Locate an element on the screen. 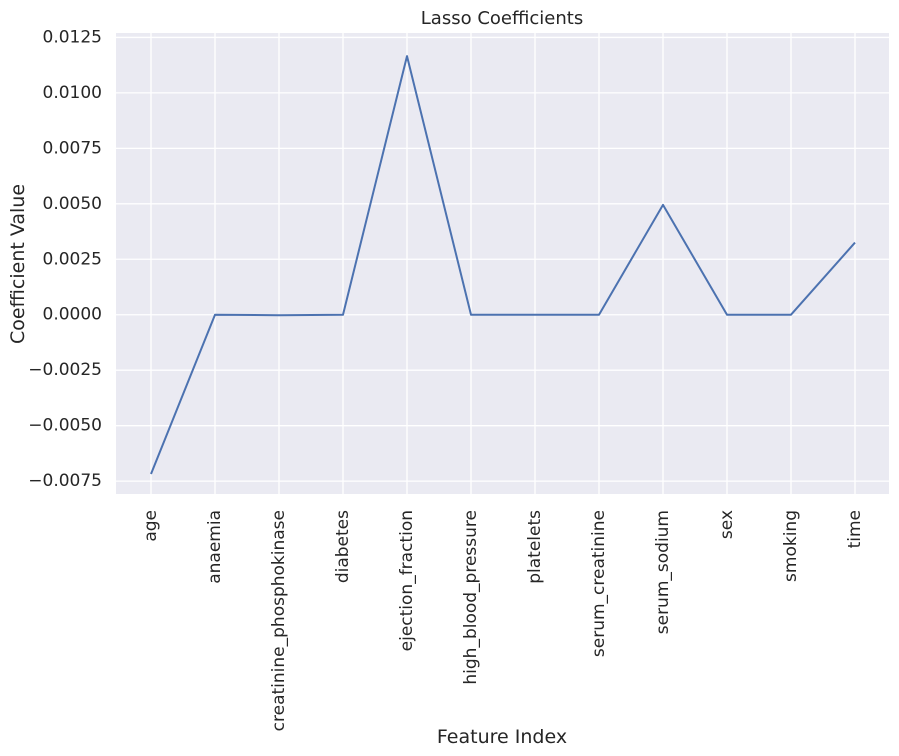 Image resolution: width=899 pixels, height=756 pixels. x-axis-title: Feature Index is located at coordinates (502, 737).